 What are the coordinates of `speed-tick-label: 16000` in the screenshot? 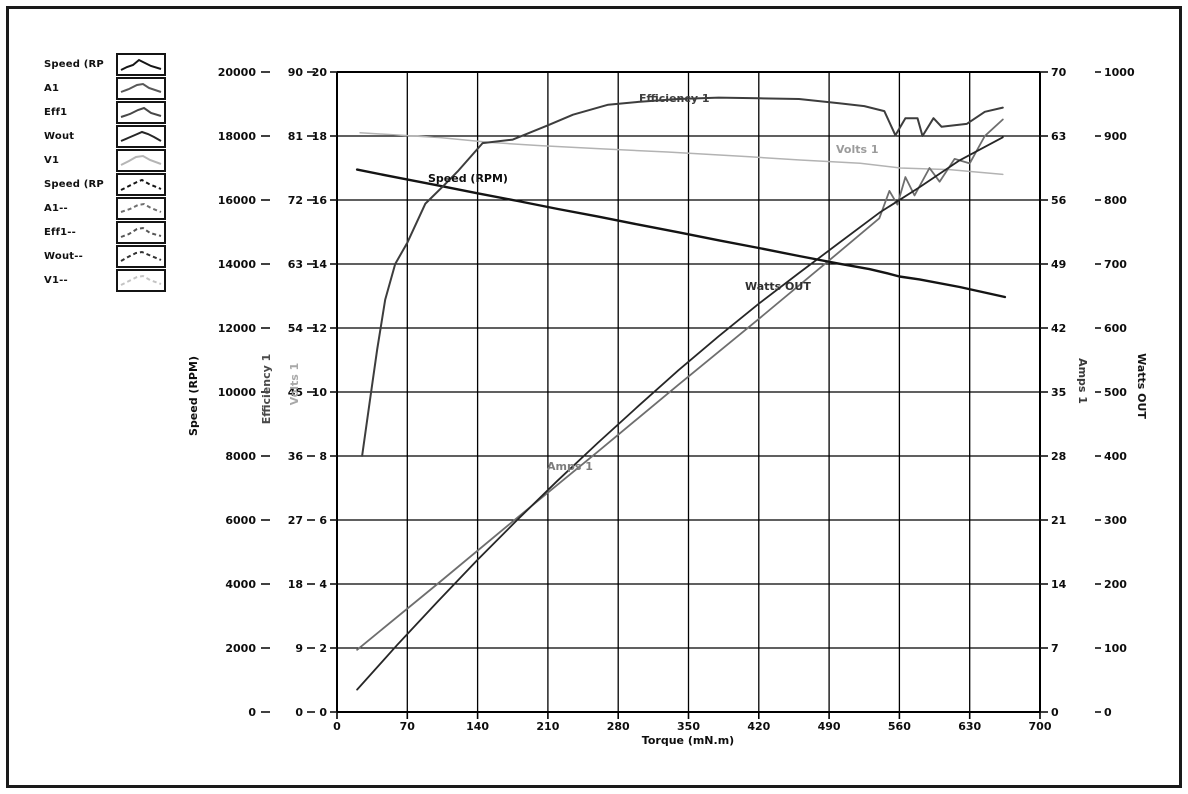 It's located at (237, 200).